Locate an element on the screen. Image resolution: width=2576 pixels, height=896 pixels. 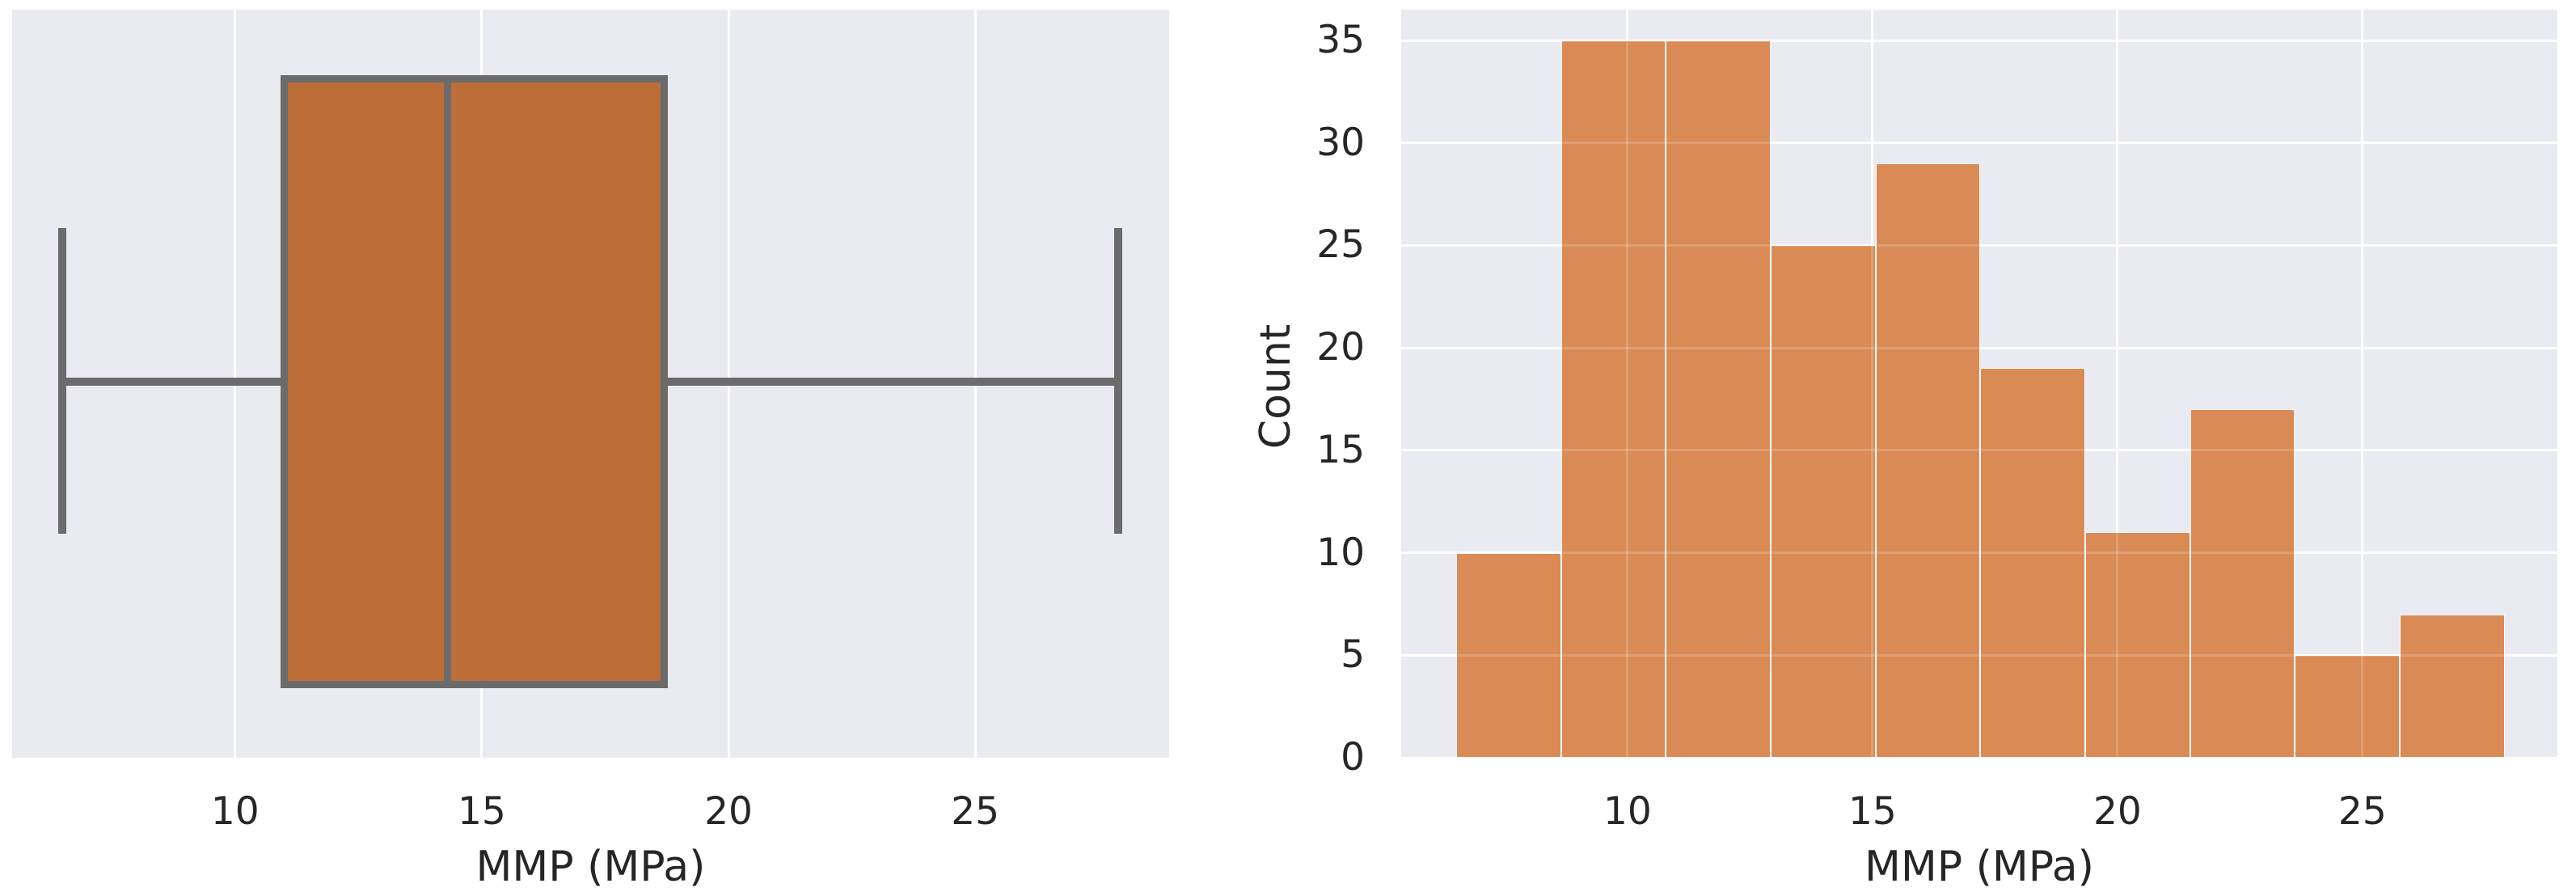
whisker-high-cap is located at coordinates (1118, 381).